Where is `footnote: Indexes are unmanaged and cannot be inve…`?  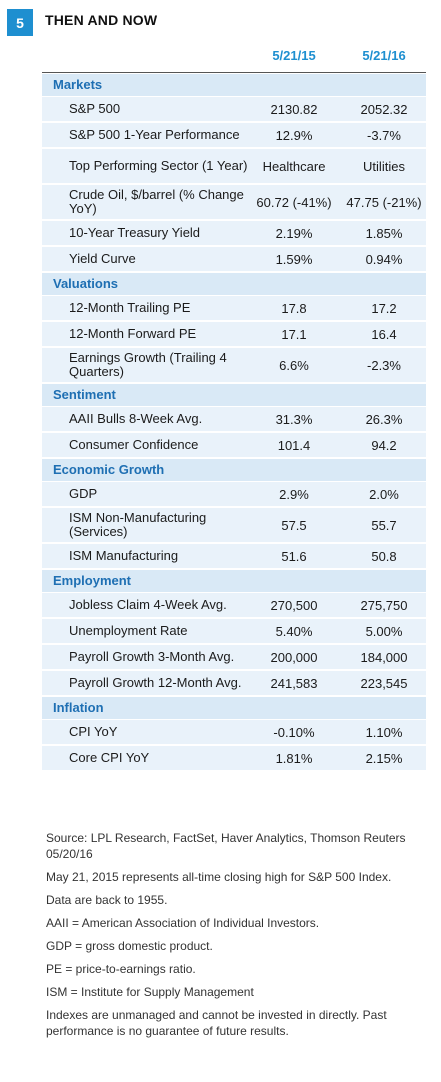 footnote: Indexes are unmanaged and cannot be inve… is located at coordinates (216, 1023).